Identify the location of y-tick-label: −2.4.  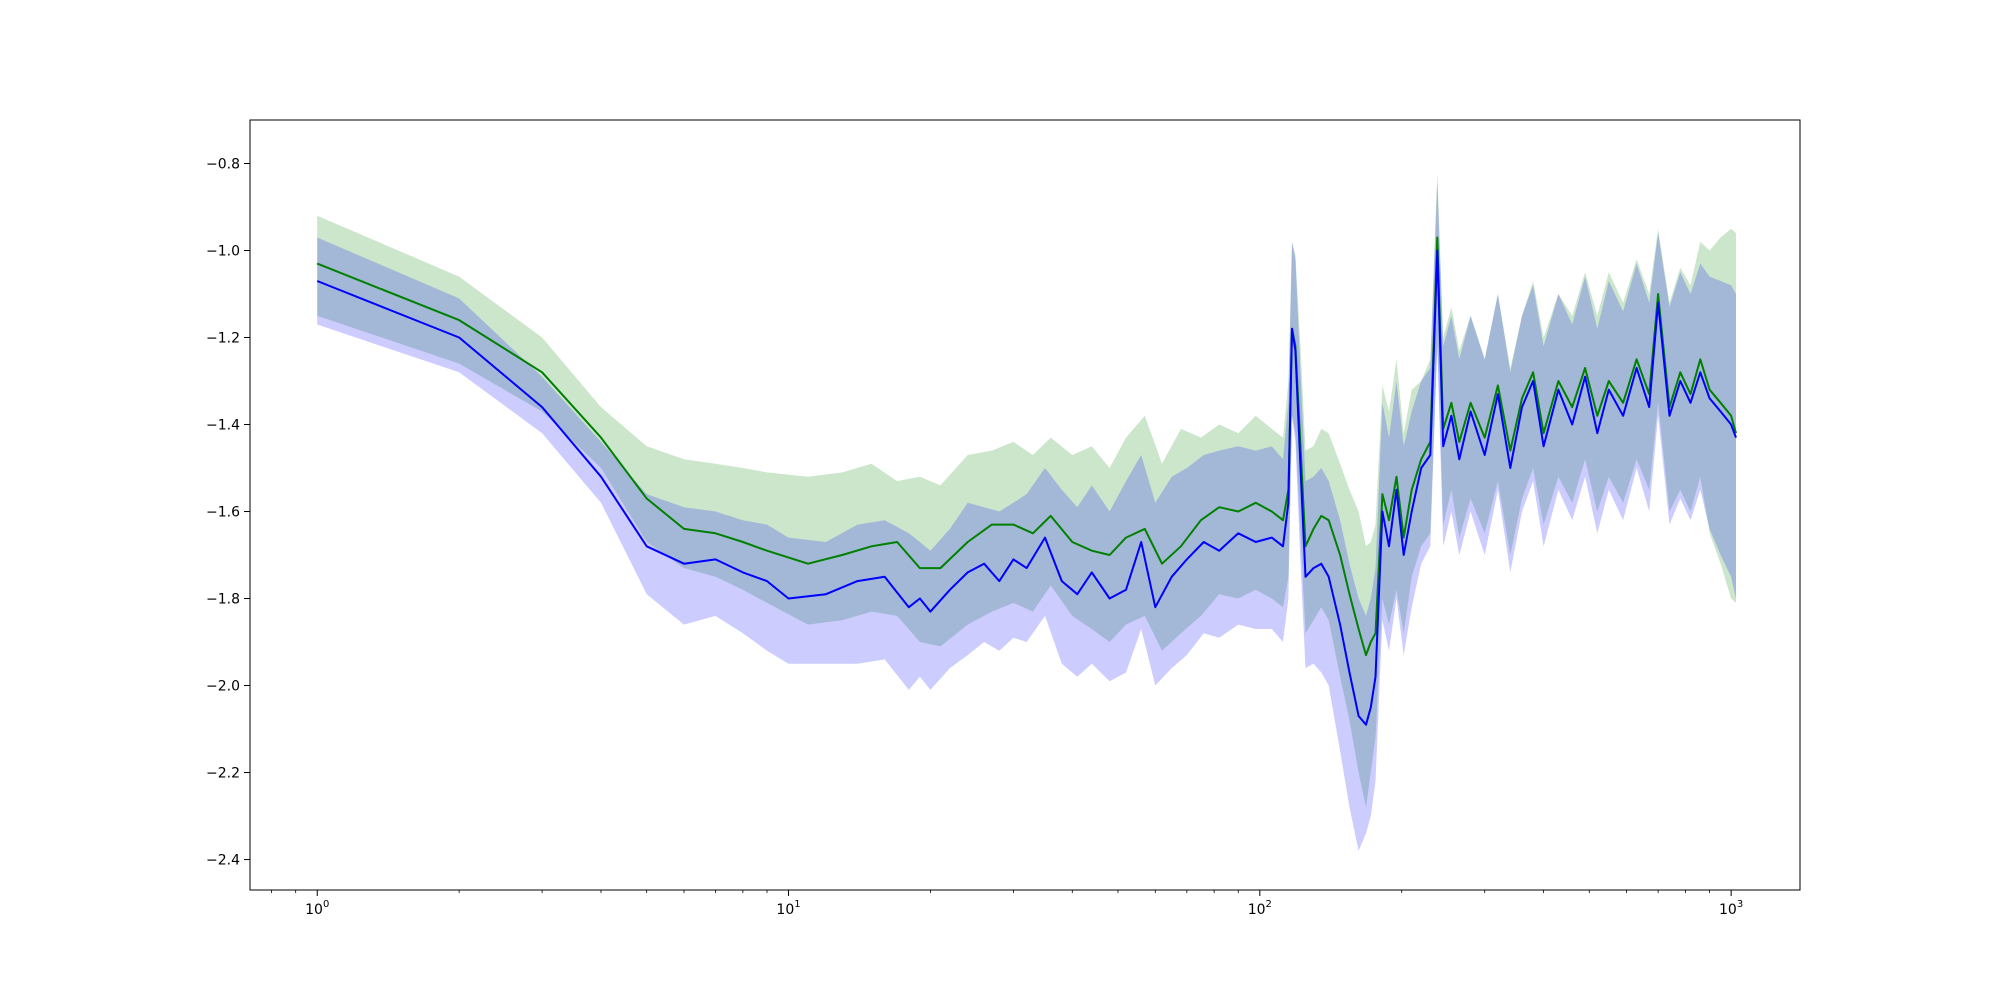
(223, 861).